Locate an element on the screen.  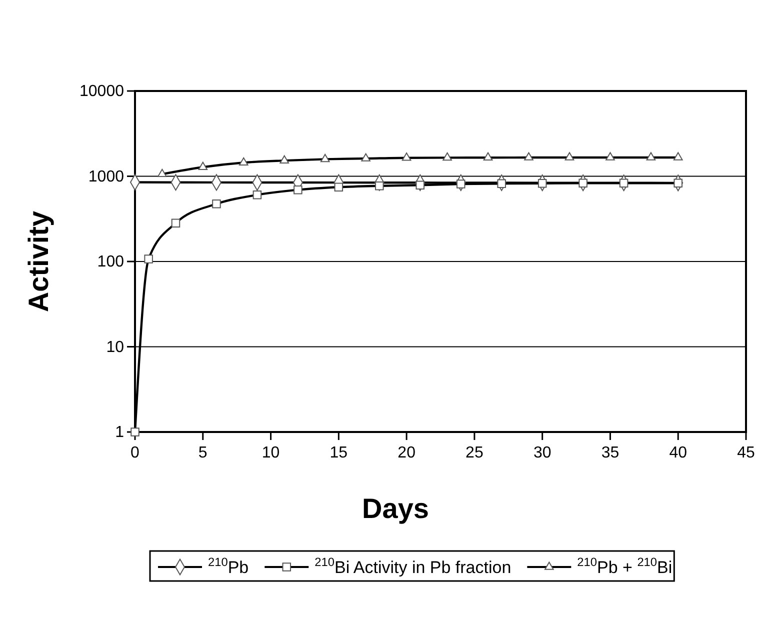
x-tick-label: 15 is located at coordinates (339, 453).